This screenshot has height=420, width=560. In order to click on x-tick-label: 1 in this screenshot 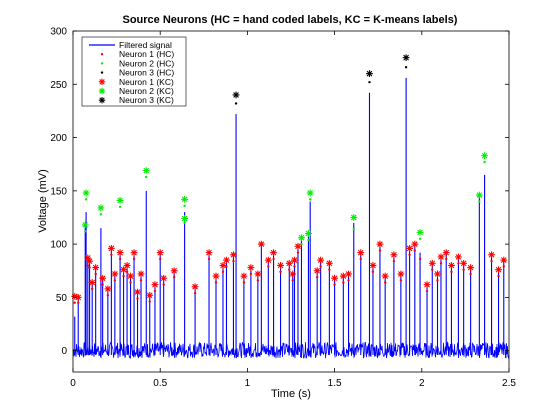, I will do `click(248, 383)`.